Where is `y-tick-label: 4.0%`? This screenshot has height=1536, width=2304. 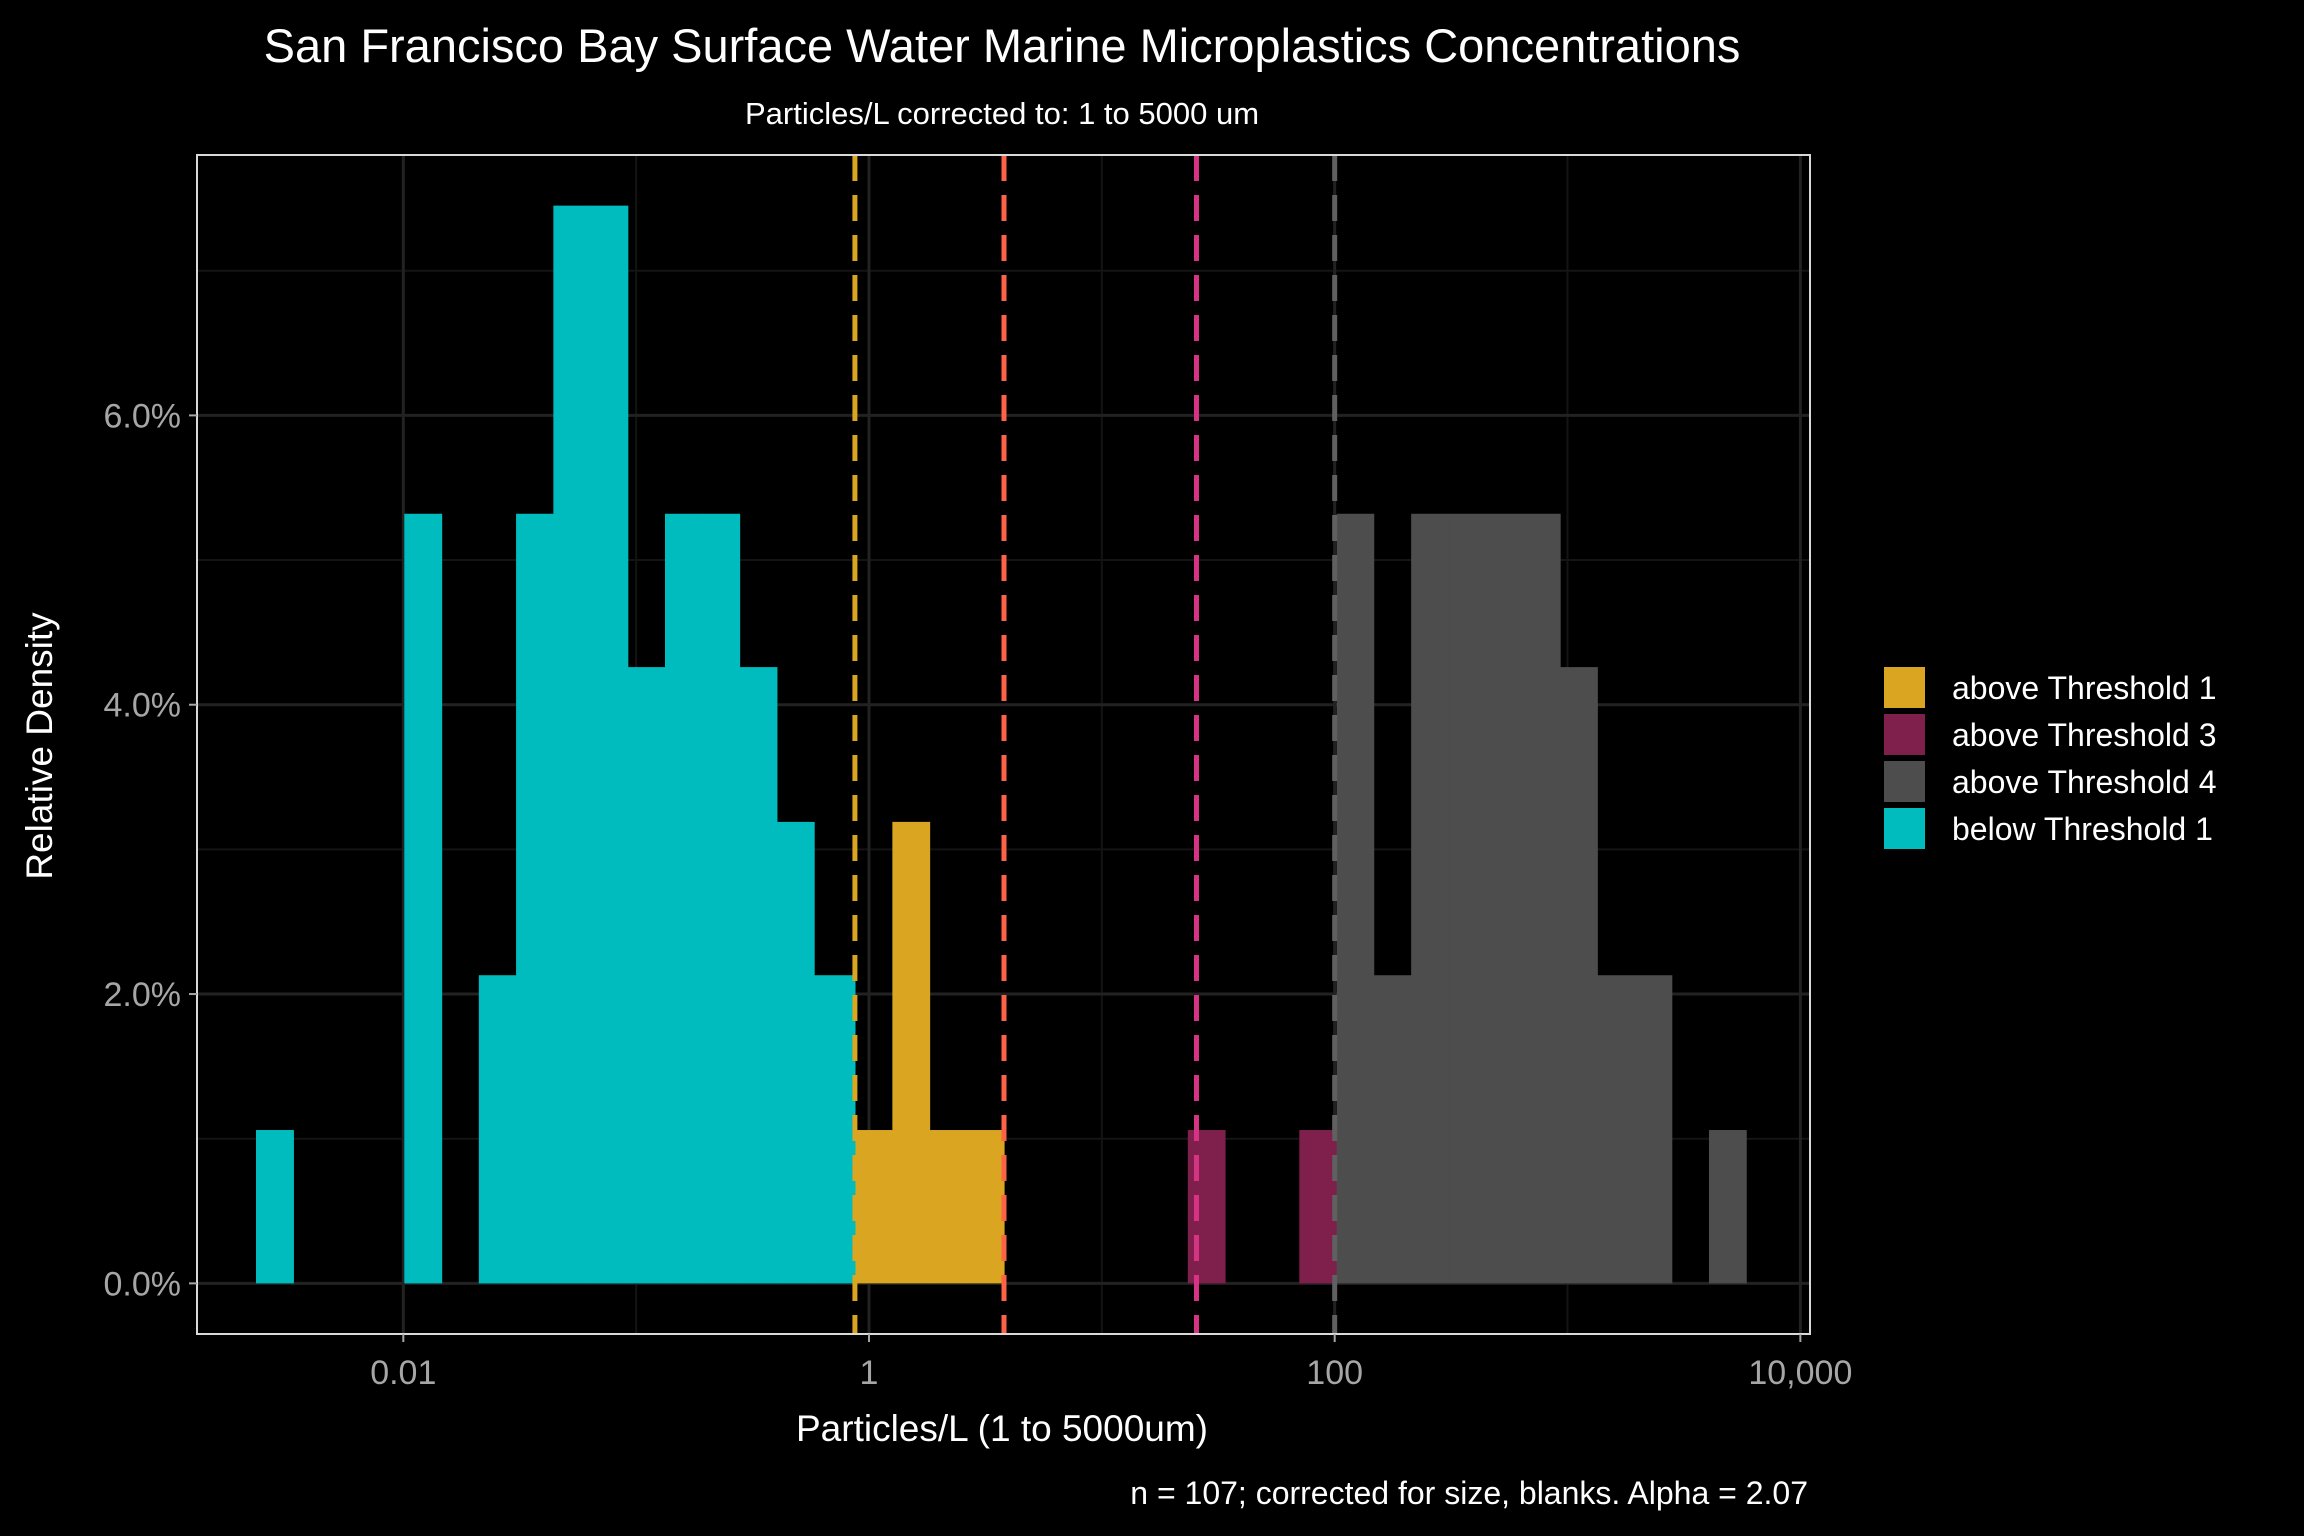
y-tick-label: 4.0% is located at coordinates (143, 706).